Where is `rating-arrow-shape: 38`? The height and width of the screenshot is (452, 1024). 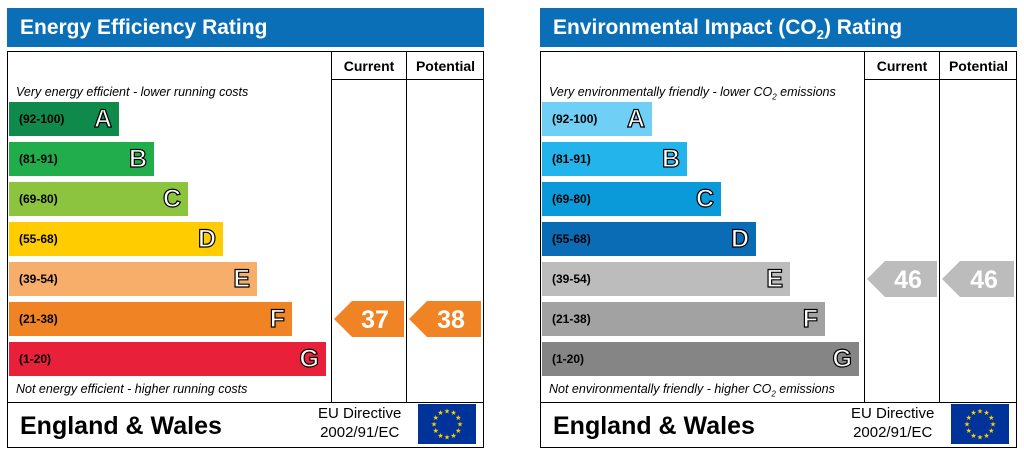
rating-arrow-shape: 38 is located at coordinates (445, 319).